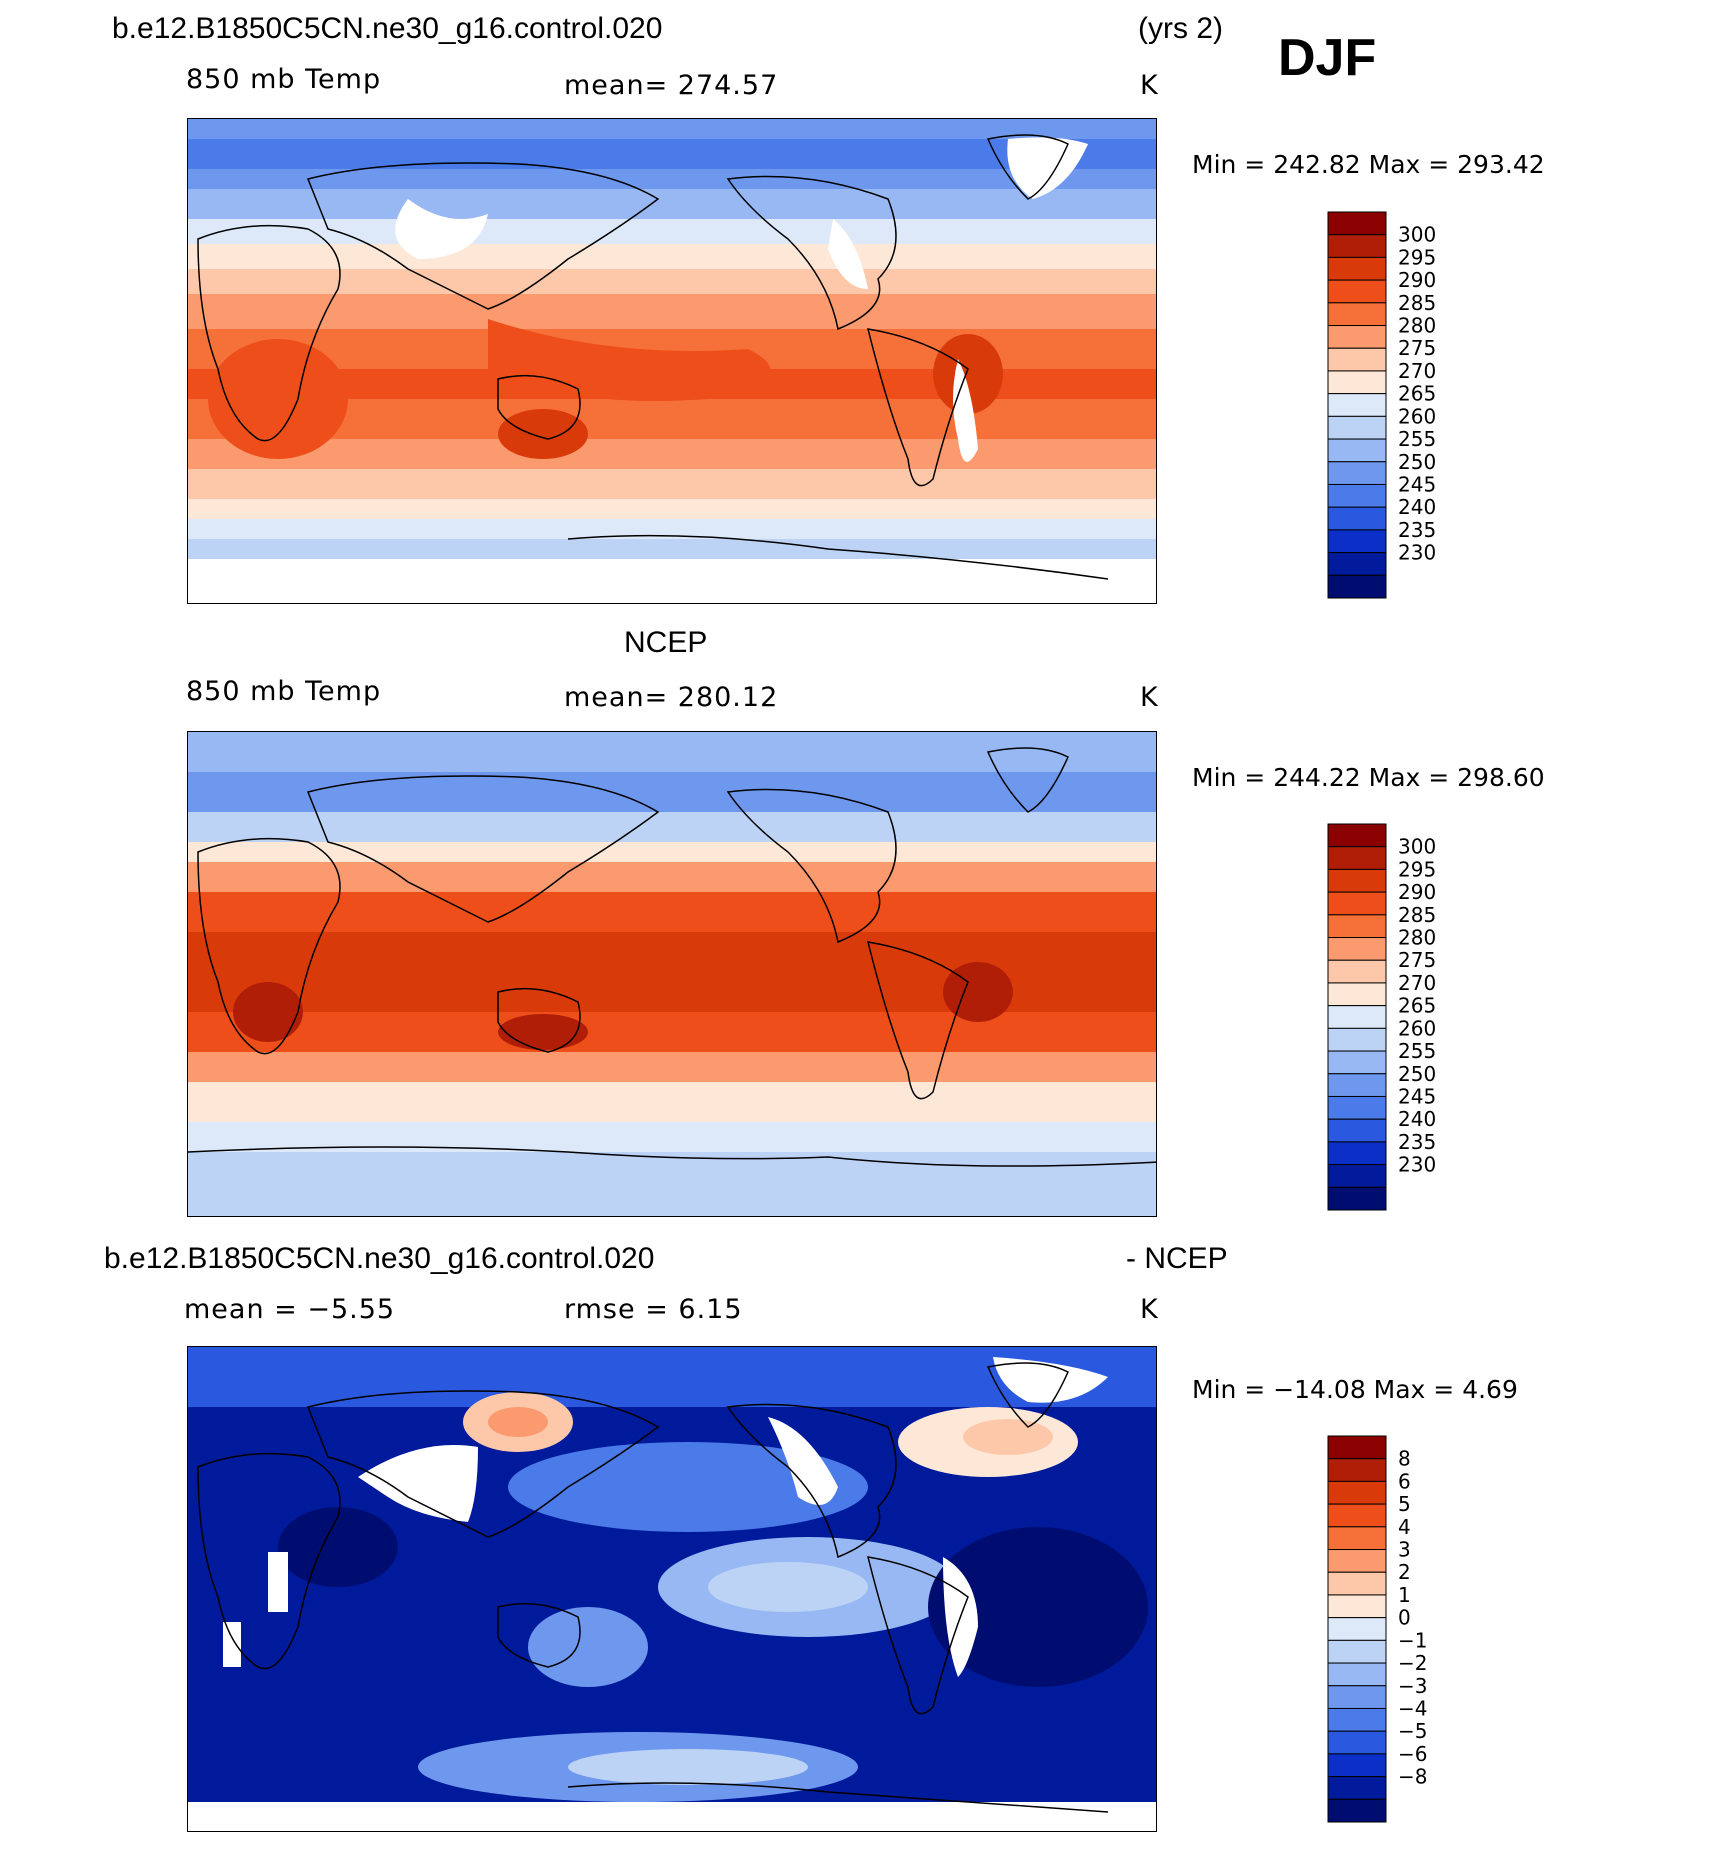  Describe the element at coordinates (671, 85) in the screenshot. I see `panel1-mean: mean= 274.57` at that location.